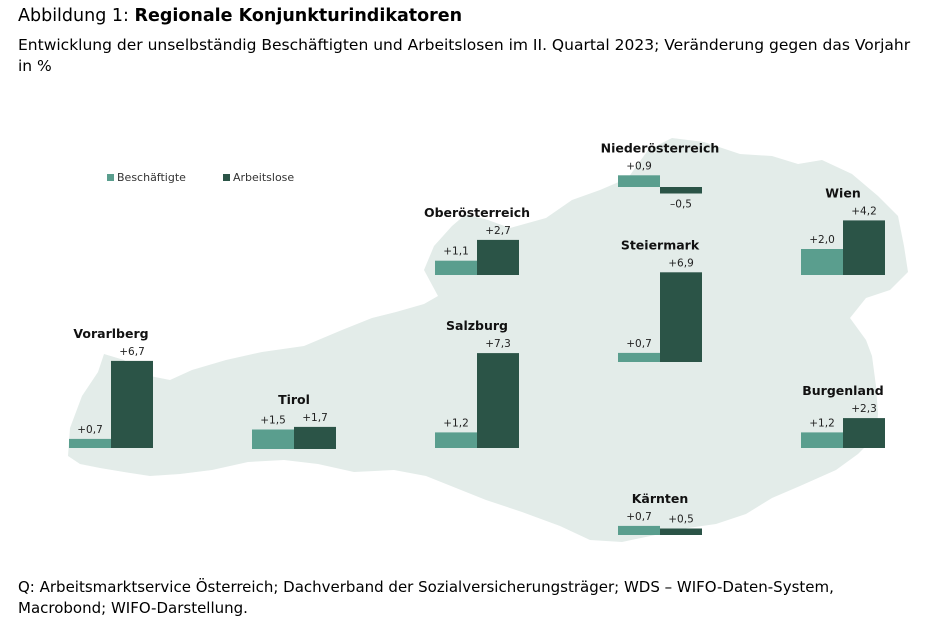  What do you see at coordinates (200, 177) in the screenshot?
I see `chart-legend: Beschäftigte Arbeitslose` at bounding box center [200, 177].